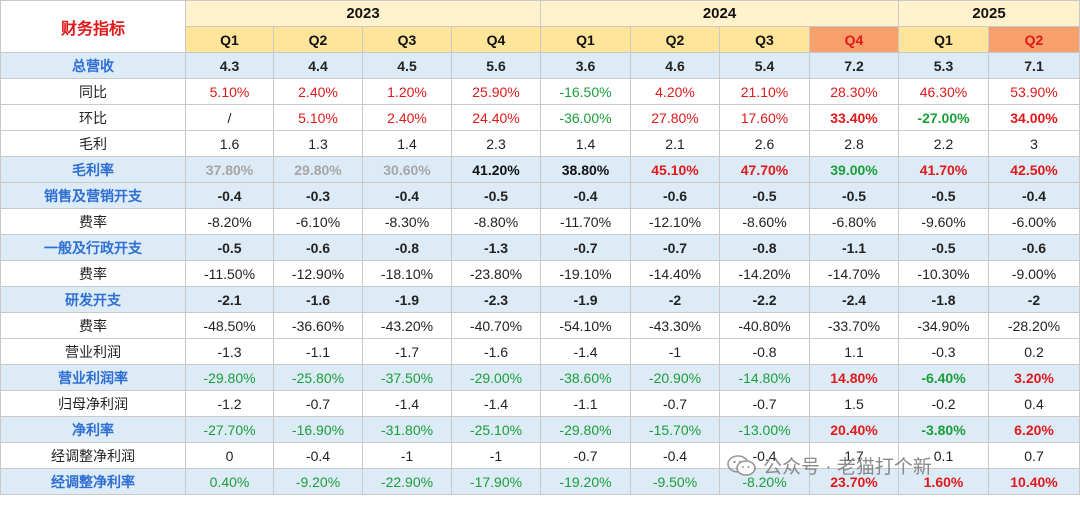 Image resolution: width=1080 pixels, height=511 pixels. I want to click on table-cell: -37.50%, so click(407, 377).